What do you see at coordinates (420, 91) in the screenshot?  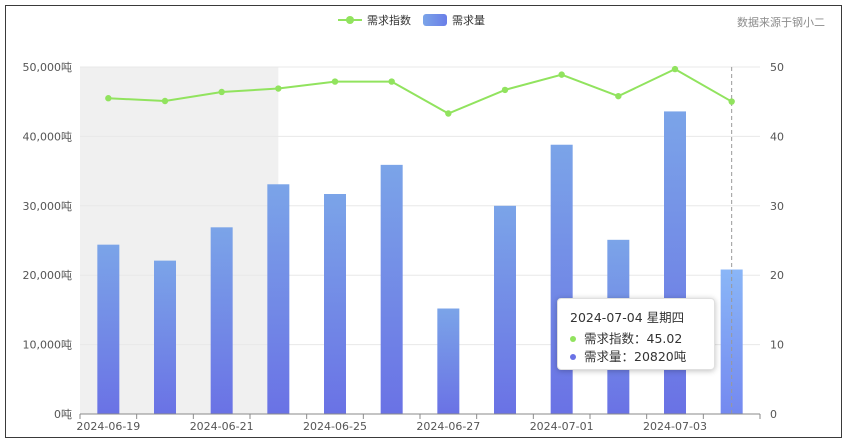 I see `index-line` at bounding box center [420, 91].